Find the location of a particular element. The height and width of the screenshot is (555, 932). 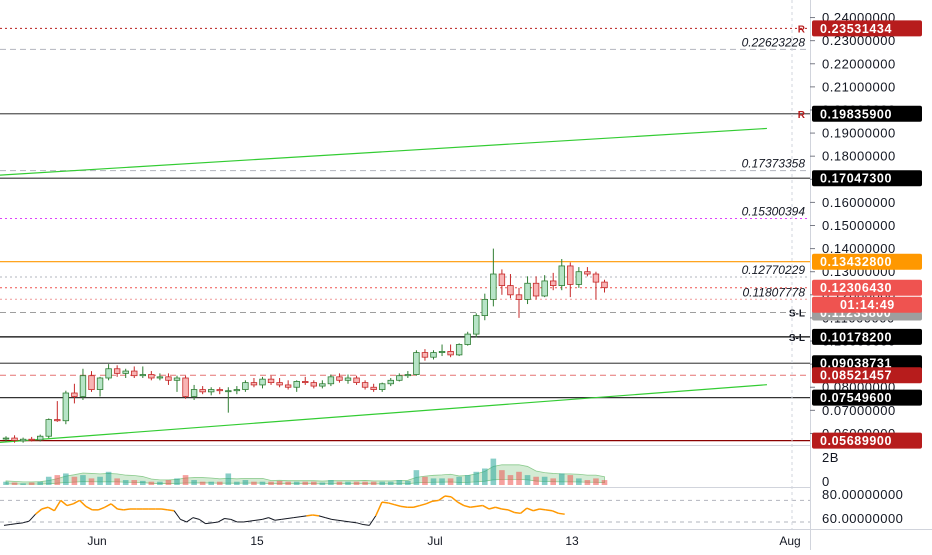

price-tick-label: 0.07000000 is located at coordinates (859, 410).